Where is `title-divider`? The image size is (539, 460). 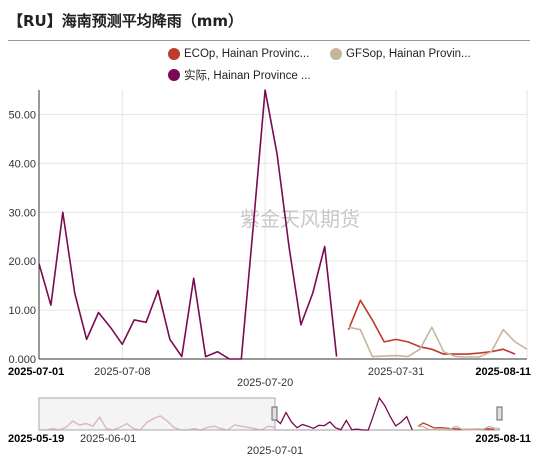 title-divider is located at coordinates (269, 40).